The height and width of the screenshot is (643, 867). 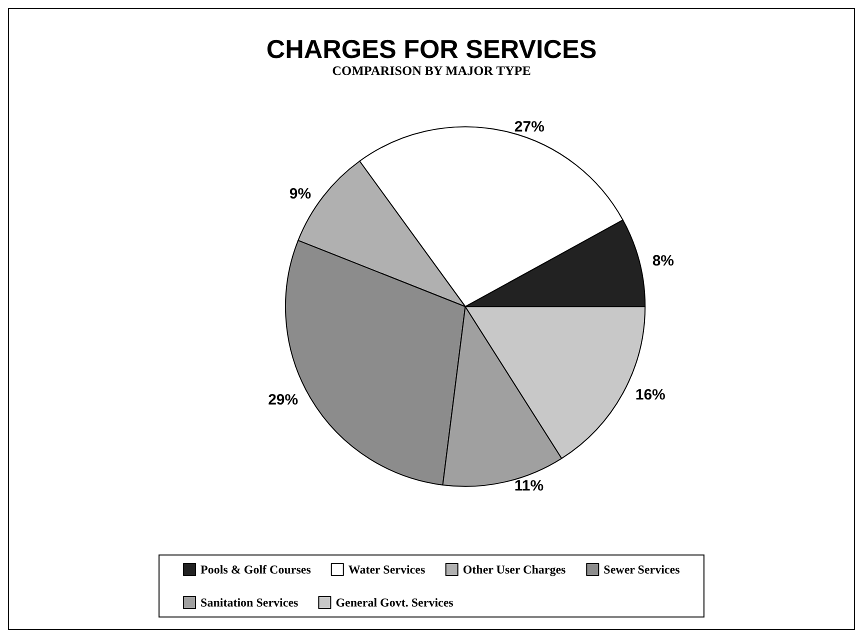 I want to click on legend-label: Sewer Services, so click(x=642, y=569).